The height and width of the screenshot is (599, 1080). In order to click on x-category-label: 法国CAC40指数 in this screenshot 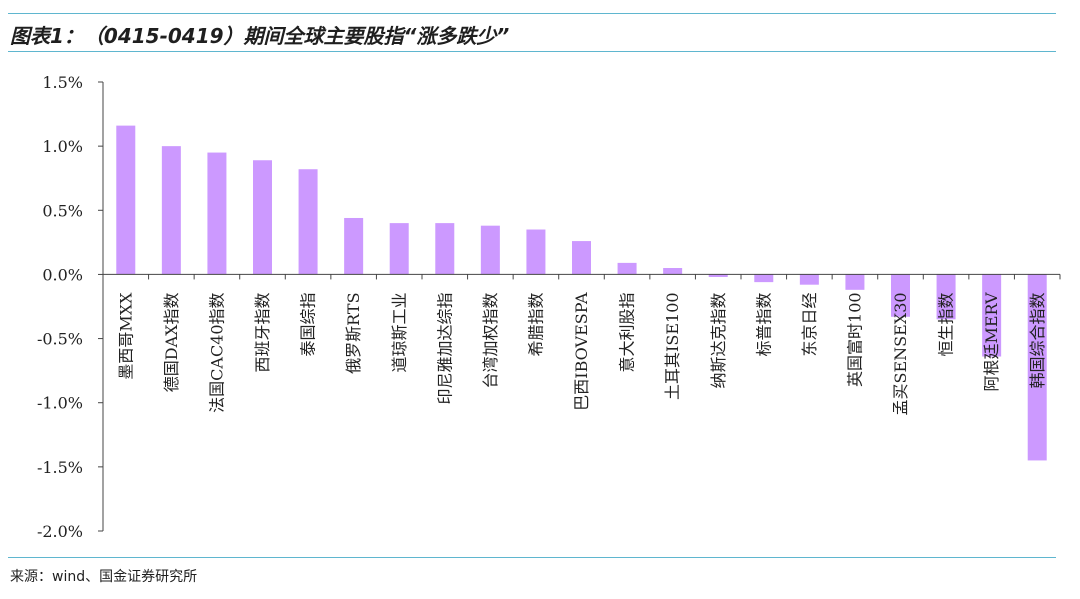, I will do `click(217, 352)`.